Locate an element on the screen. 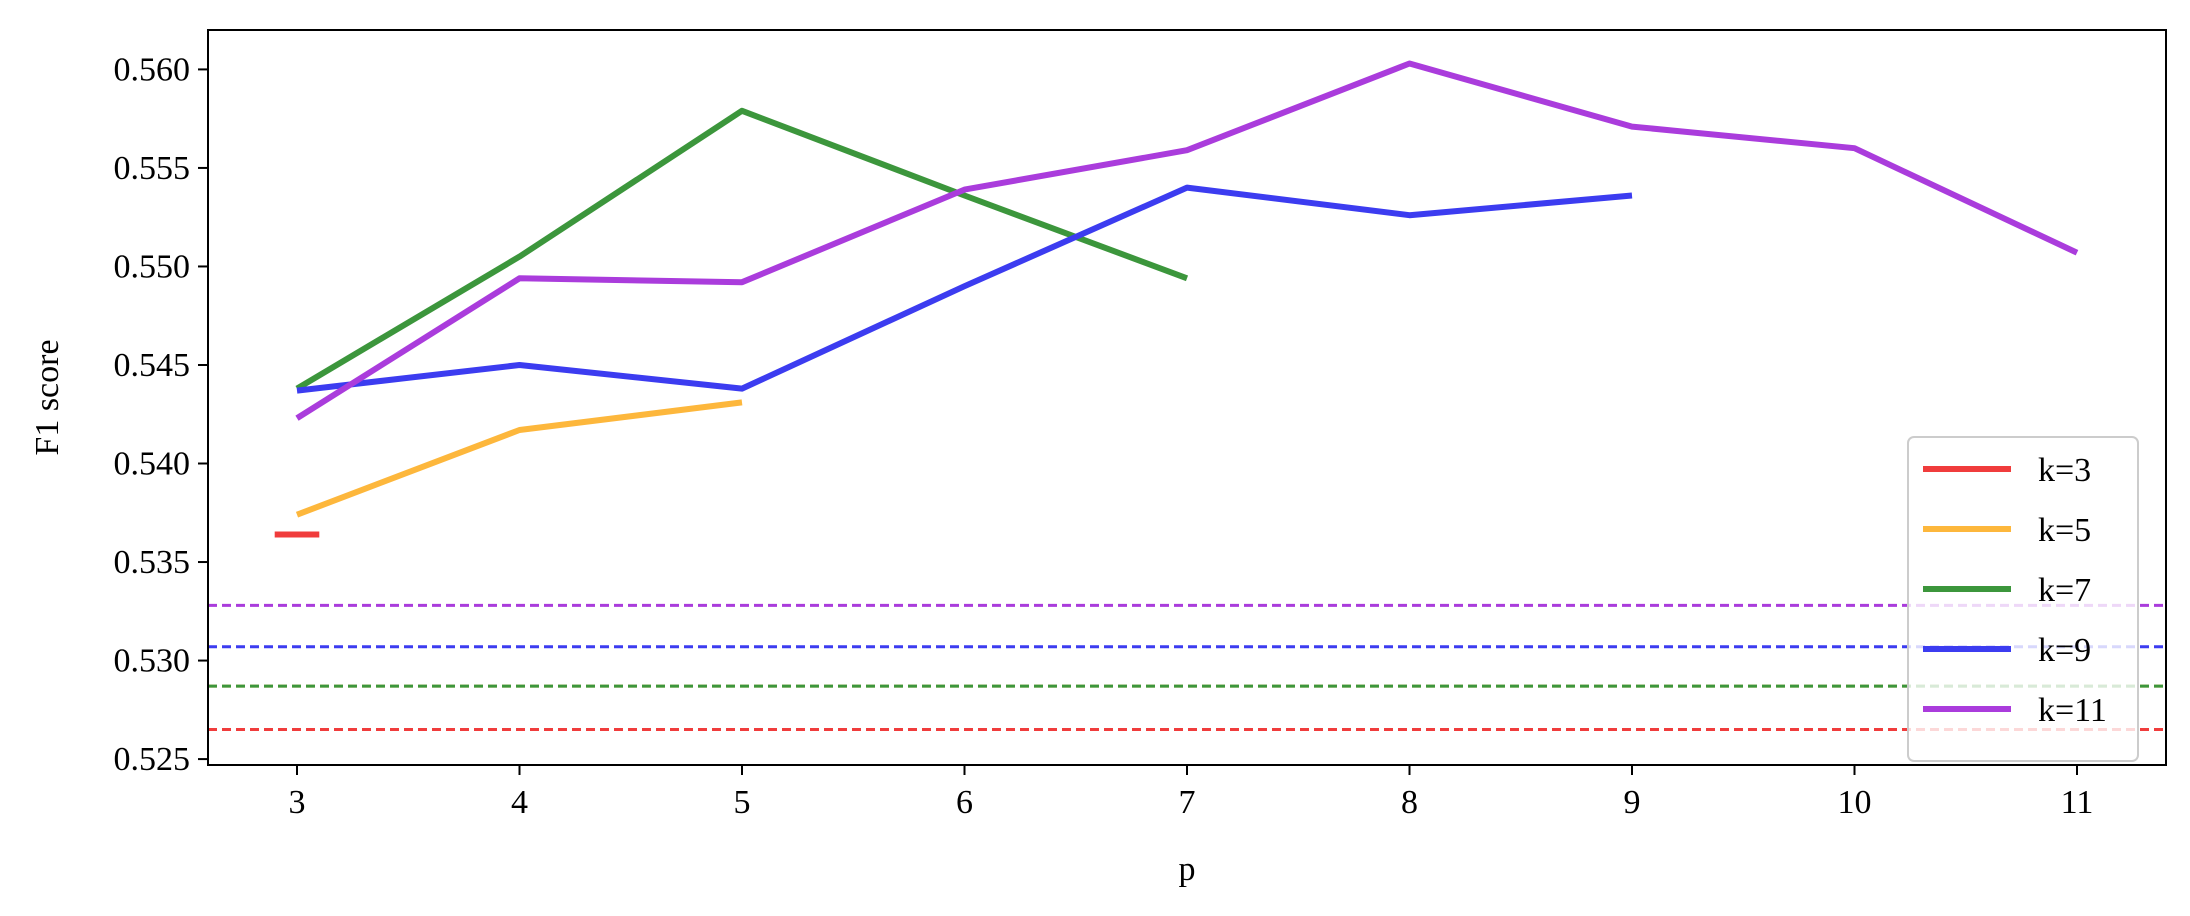 Image resolution: width=2190 pixels, height=916 pixels. legend-label: k=7 is located at coordinates (2064, 590).